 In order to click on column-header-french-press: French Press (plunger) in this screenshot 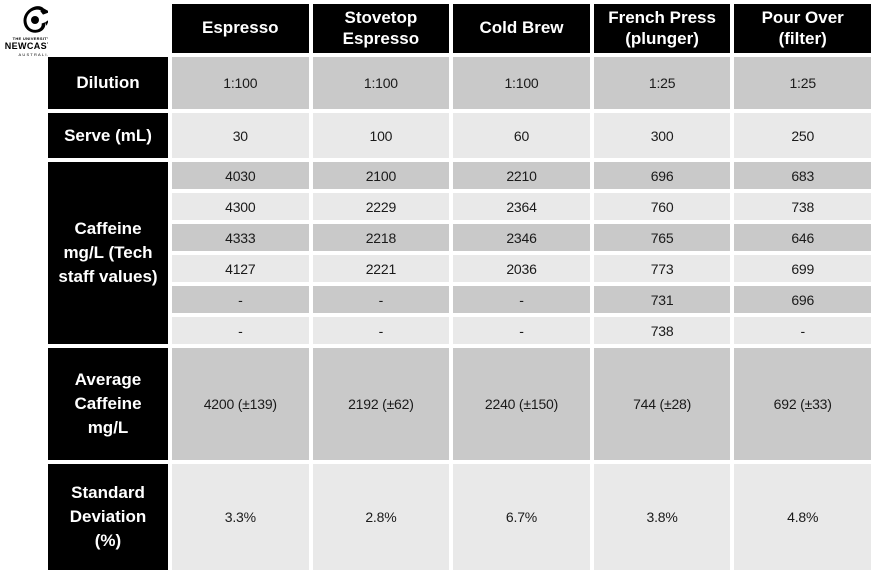, I will do `click(662, 28)`.